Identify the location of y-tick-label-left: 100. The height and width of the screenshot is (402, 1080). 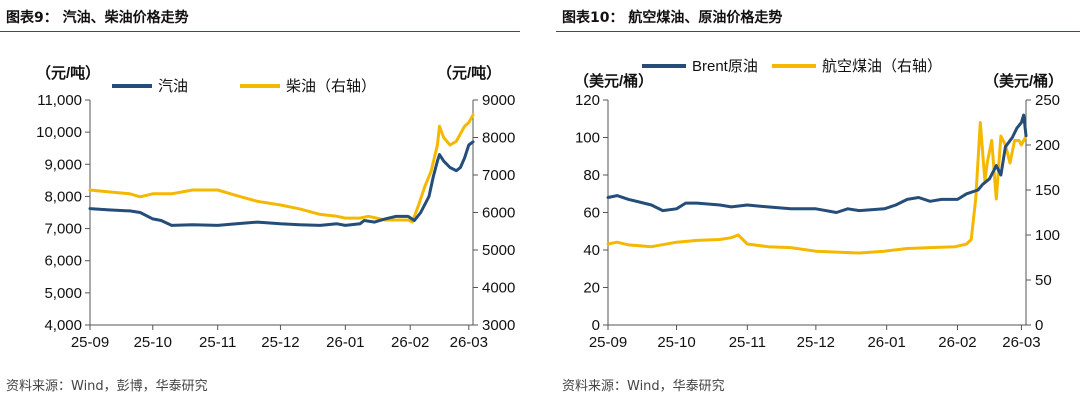
(587, 138).